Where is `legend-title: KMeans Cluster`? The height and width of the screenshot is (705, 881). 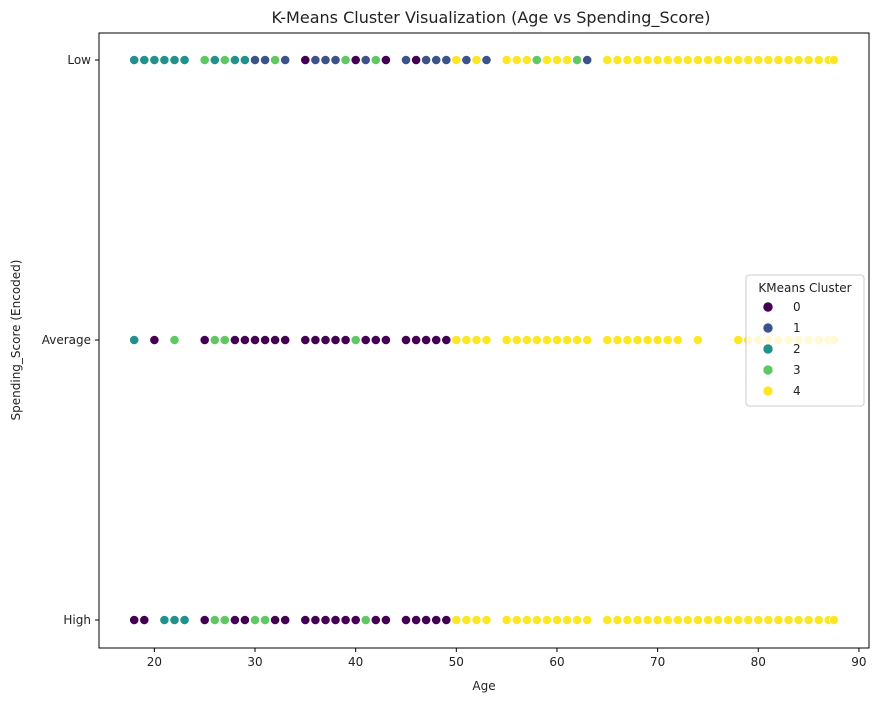 legend-title: KMeans Cluster is located at coordinates (804, 288).